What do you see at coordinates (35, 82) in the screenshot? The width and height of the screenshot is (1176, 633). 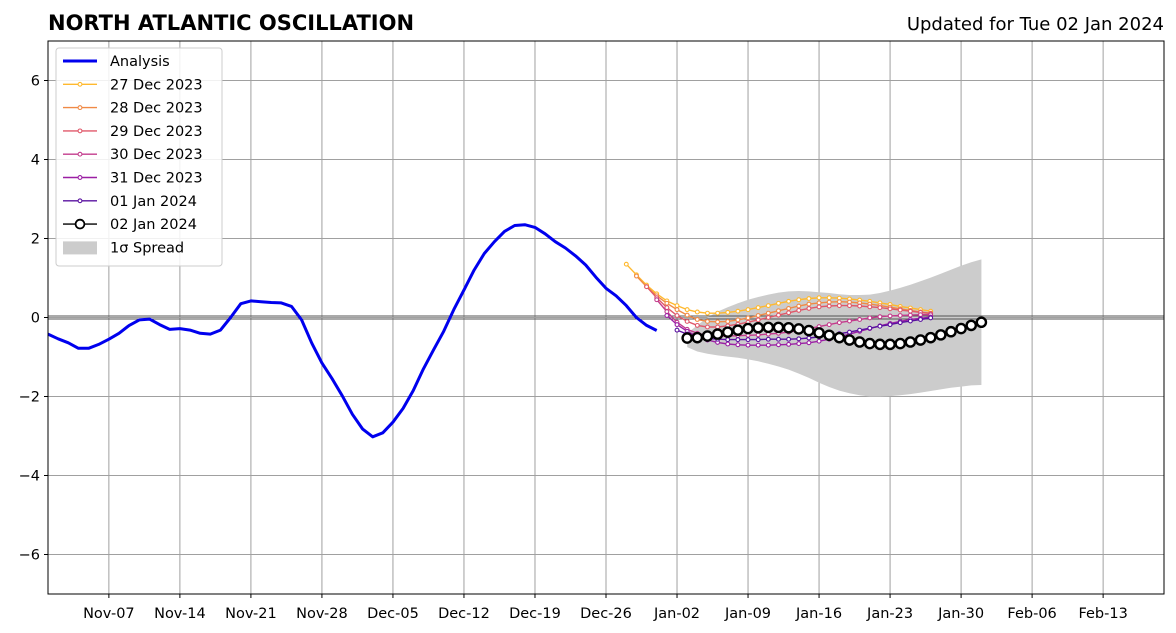 I see `y-tick-label: 6` at bounding box center [35, 82].